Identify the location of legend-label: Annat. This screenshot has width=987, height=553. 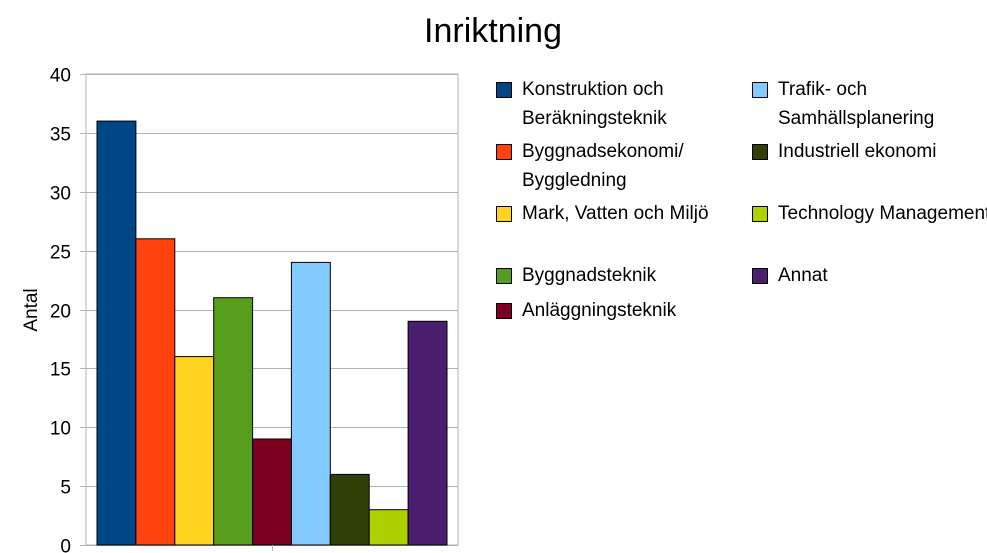
(803, 275).